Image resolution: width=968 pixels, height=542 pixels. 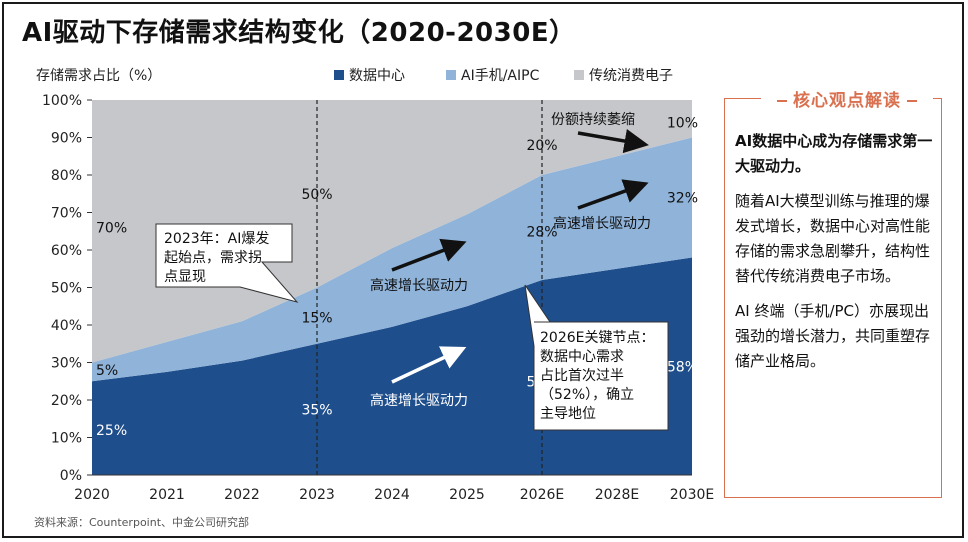 I want to click on chart-title: AI驱动下存储需求结构变化（2020-2030E）, so click(x=299, y=33).